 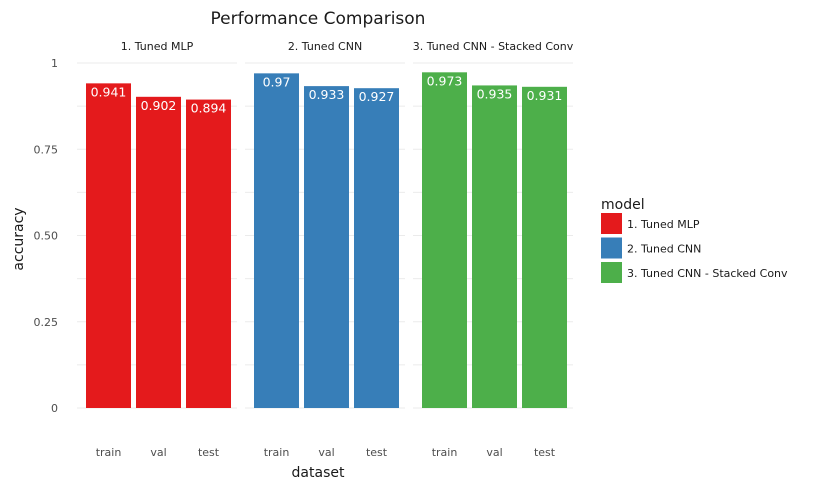 What do you see at coordinates (277, 81) in the screenshot?
I see `bar-value-label: 0.97` at bounding box center [277, 81].